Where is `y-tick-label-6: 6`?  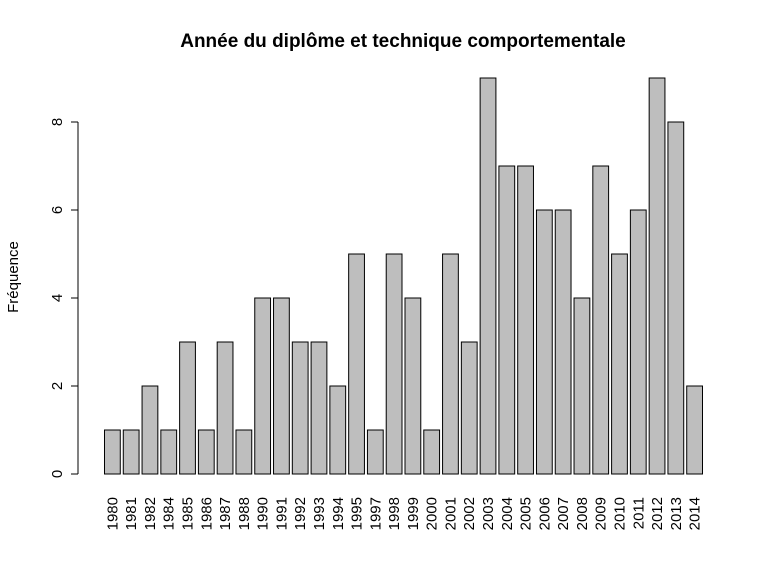 y-tick-label-6: 6 is located at coordinates (57, 210).